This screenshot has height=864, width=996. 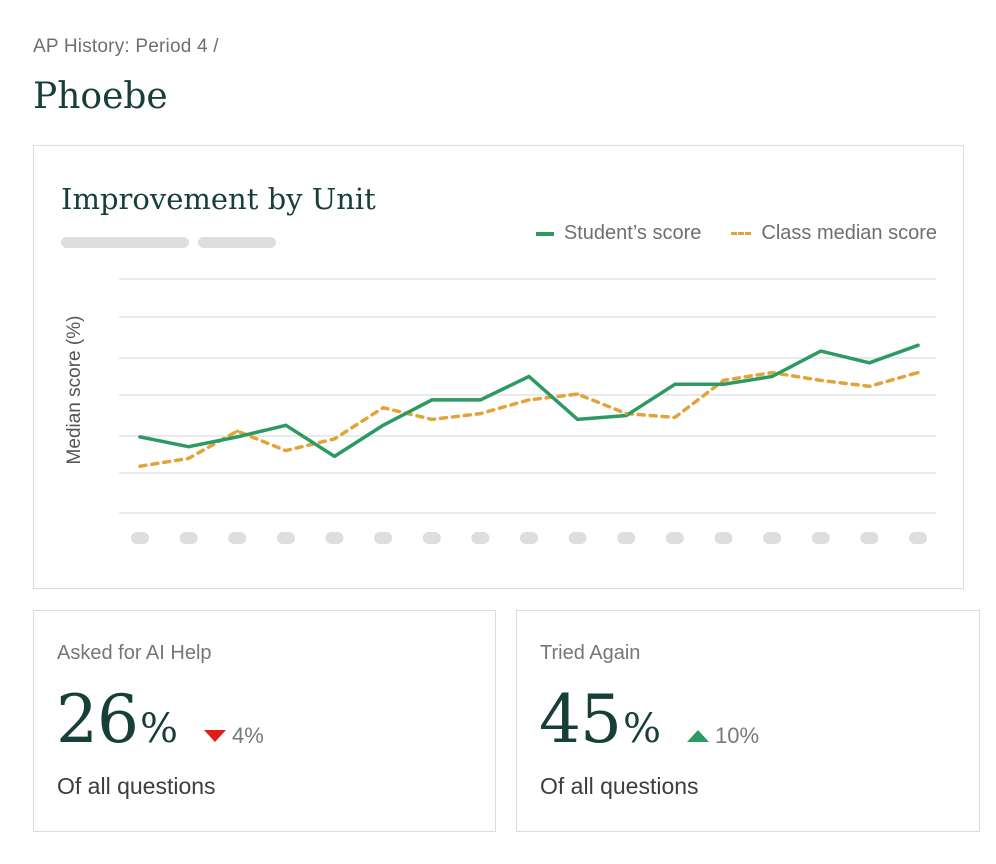 I want to click on stat-value: 45, so click(x=580, y=719).